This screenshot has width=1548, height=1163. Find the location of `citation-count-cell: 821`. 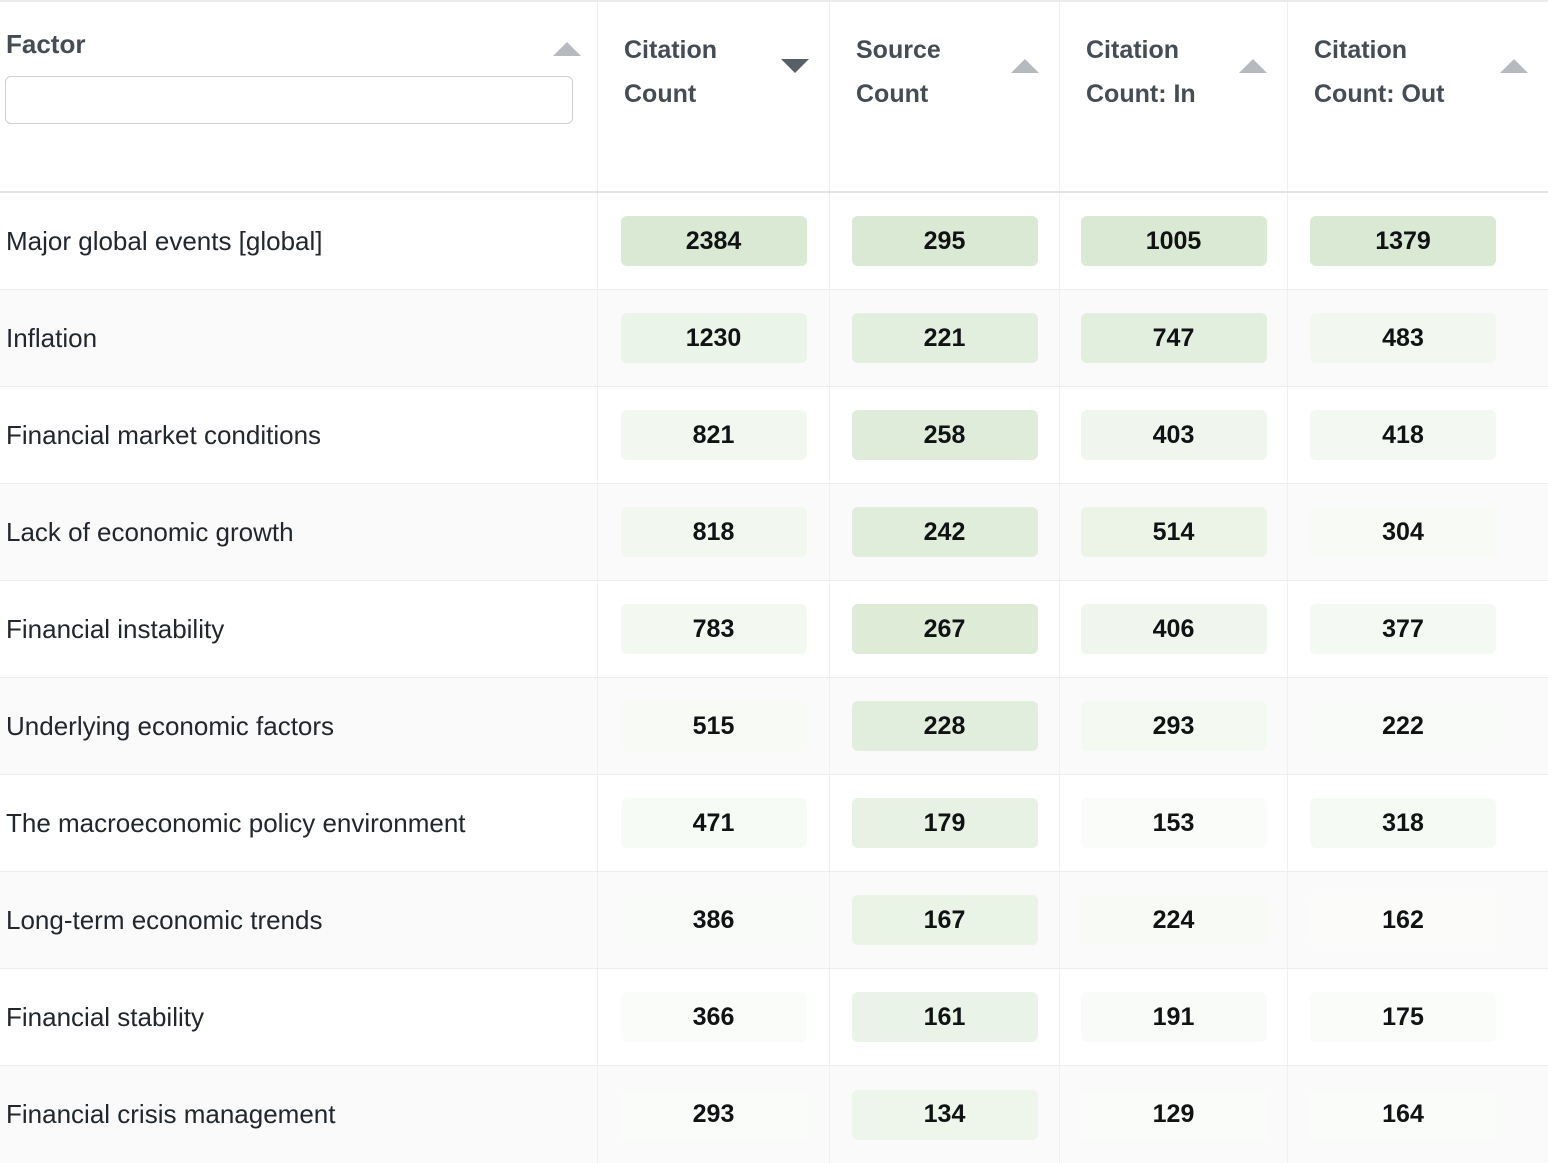

citation-count-cell: 821 is located at coordinates (714, 435).